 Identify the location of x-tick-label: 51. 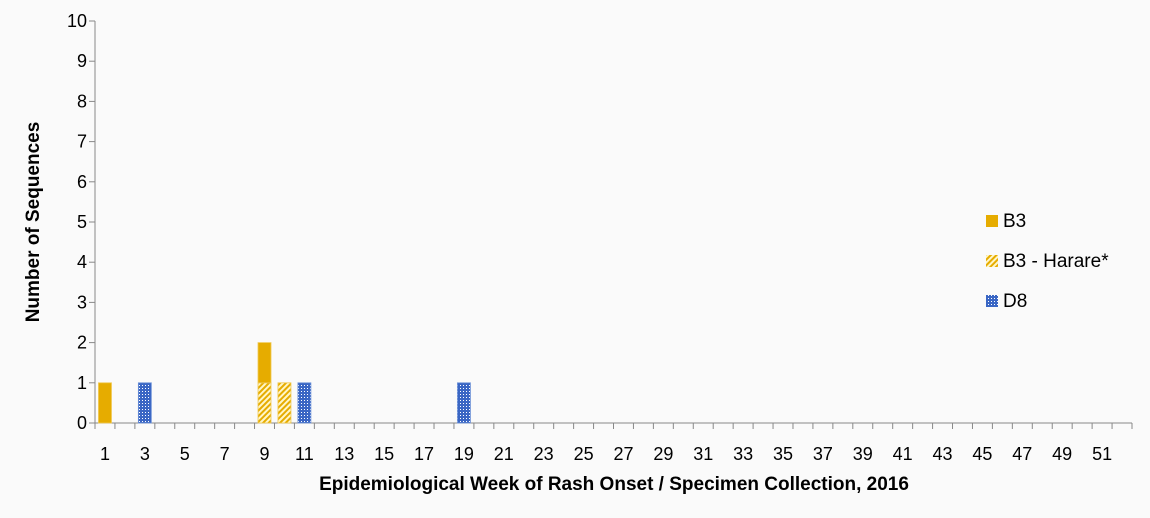
(1102, 454).